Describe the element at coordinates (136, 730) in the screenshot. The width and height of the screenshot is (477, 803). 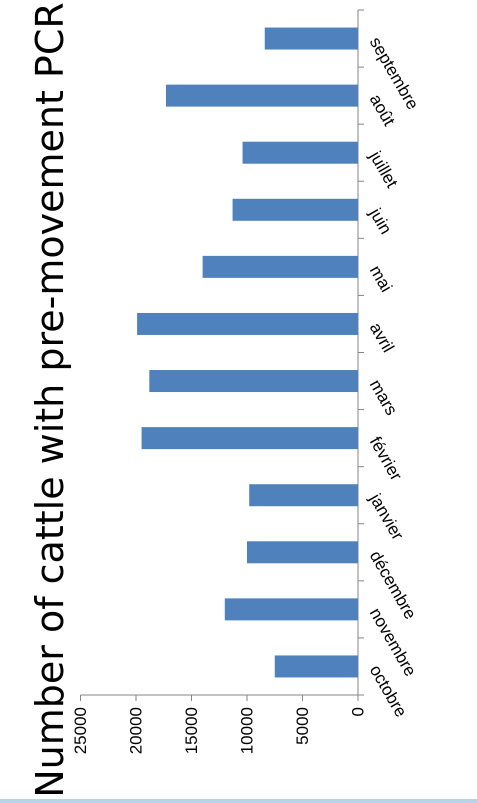
I see `value-tick-label: 20000` at that location.